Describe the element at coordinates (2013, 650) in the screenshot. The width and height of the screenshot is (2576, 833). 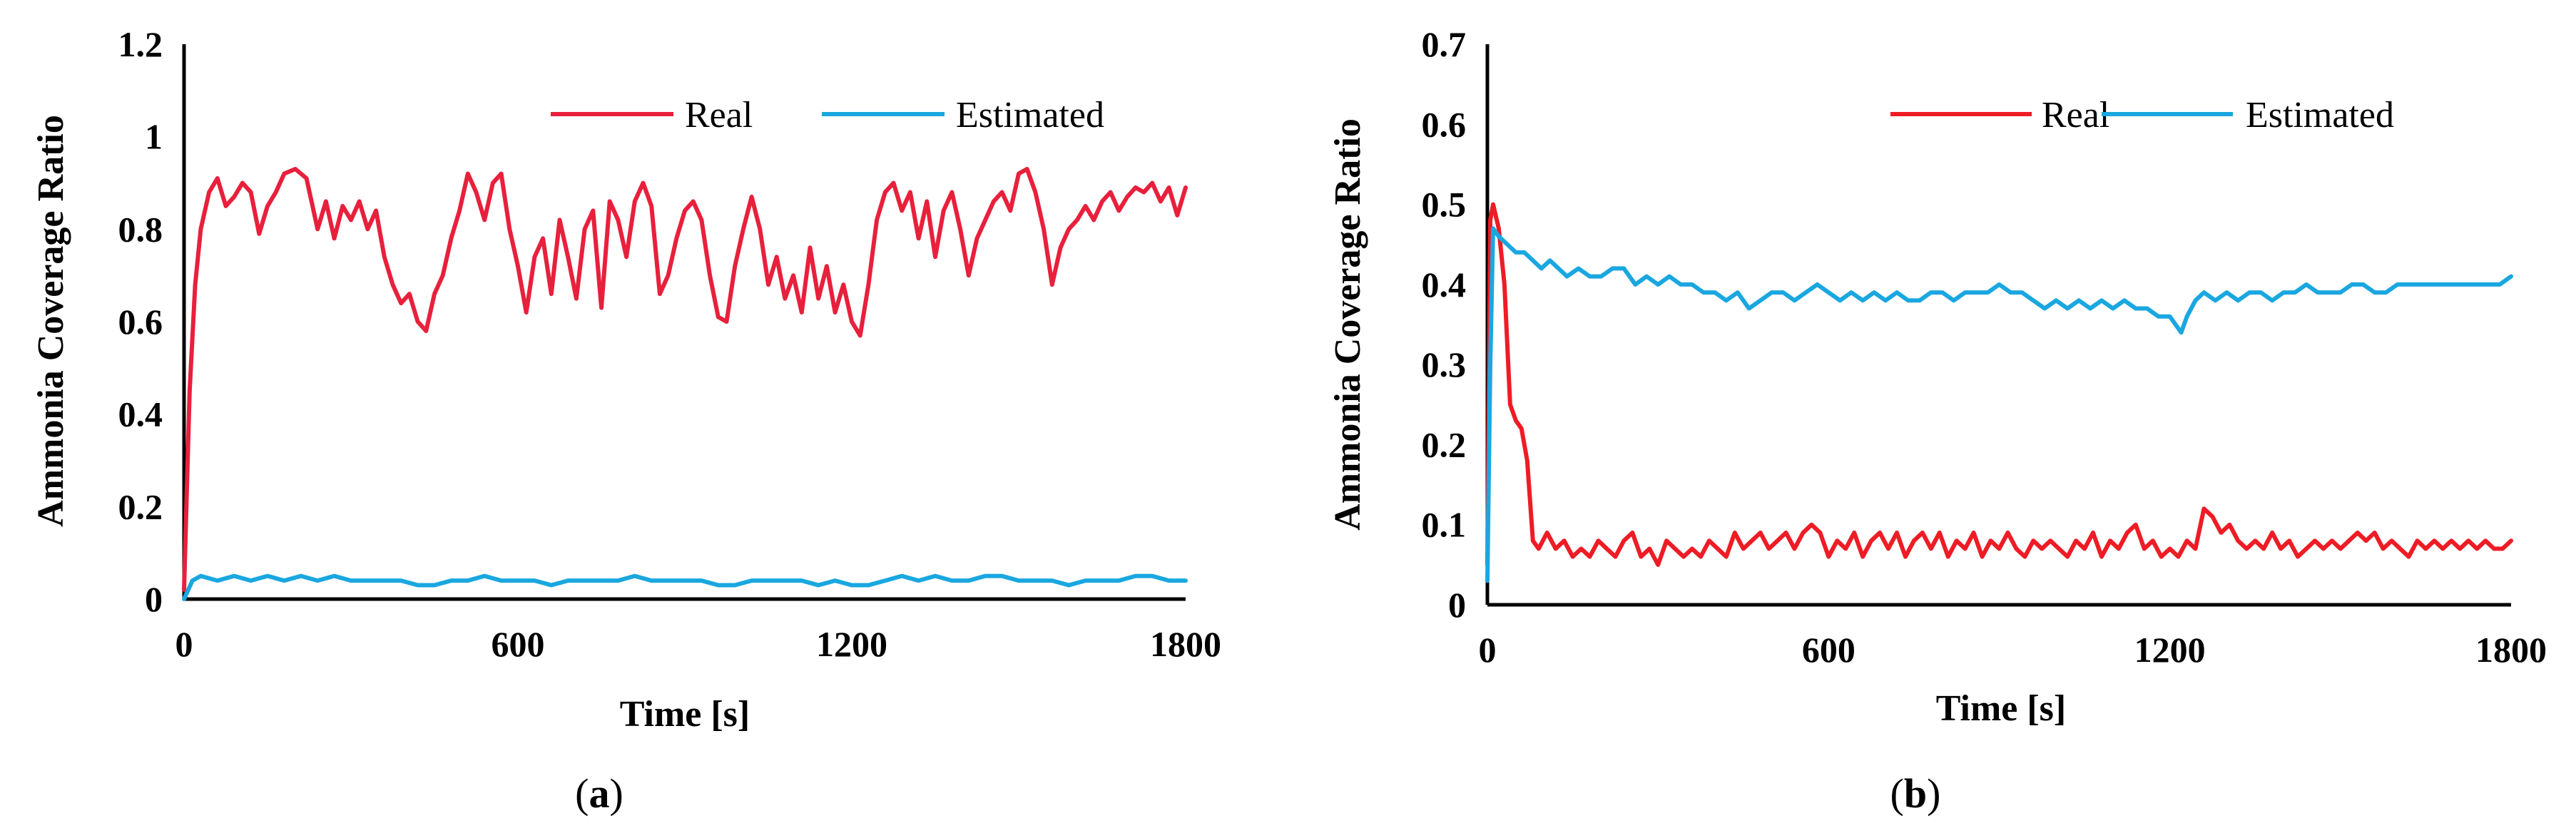
I see `panel-b-x-ticks: 0 600 1200 1800` at that location.